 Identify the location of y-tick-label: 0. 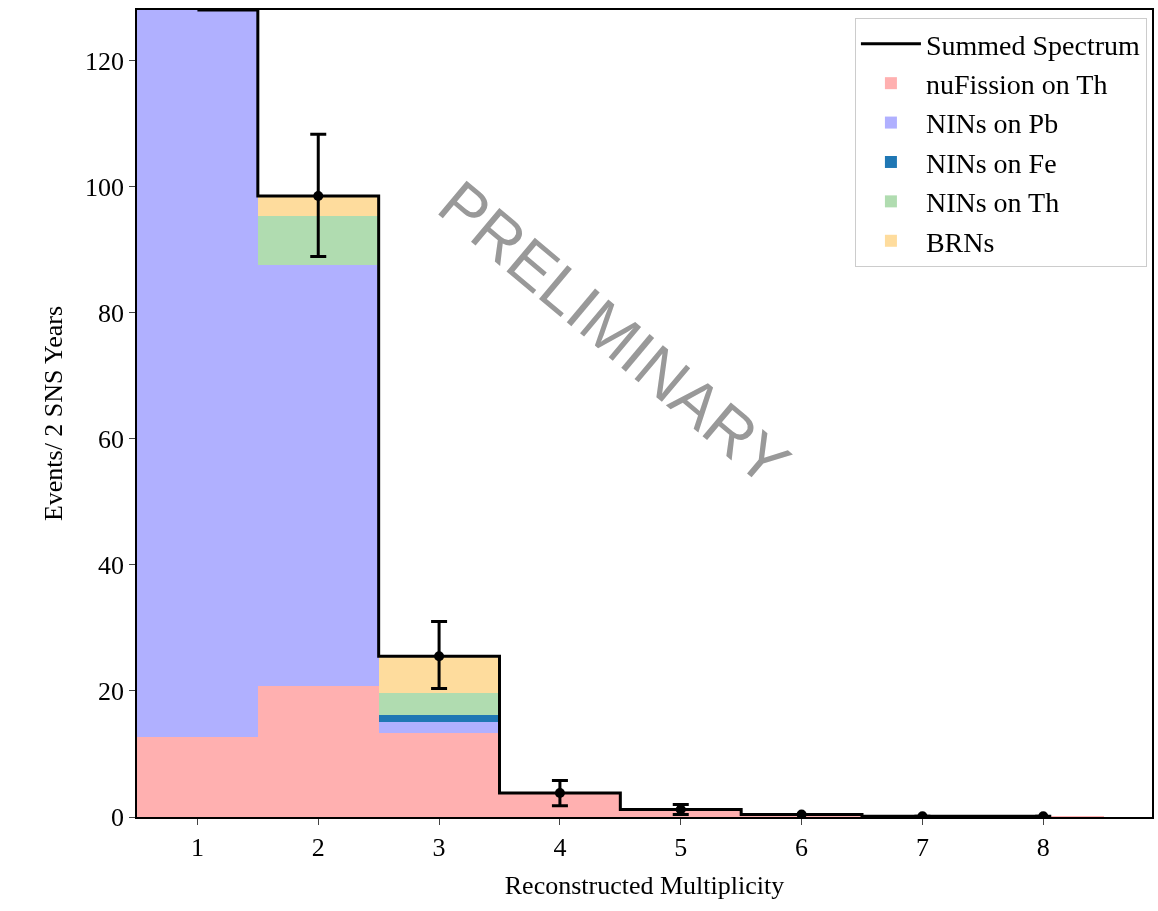
(118, 818).